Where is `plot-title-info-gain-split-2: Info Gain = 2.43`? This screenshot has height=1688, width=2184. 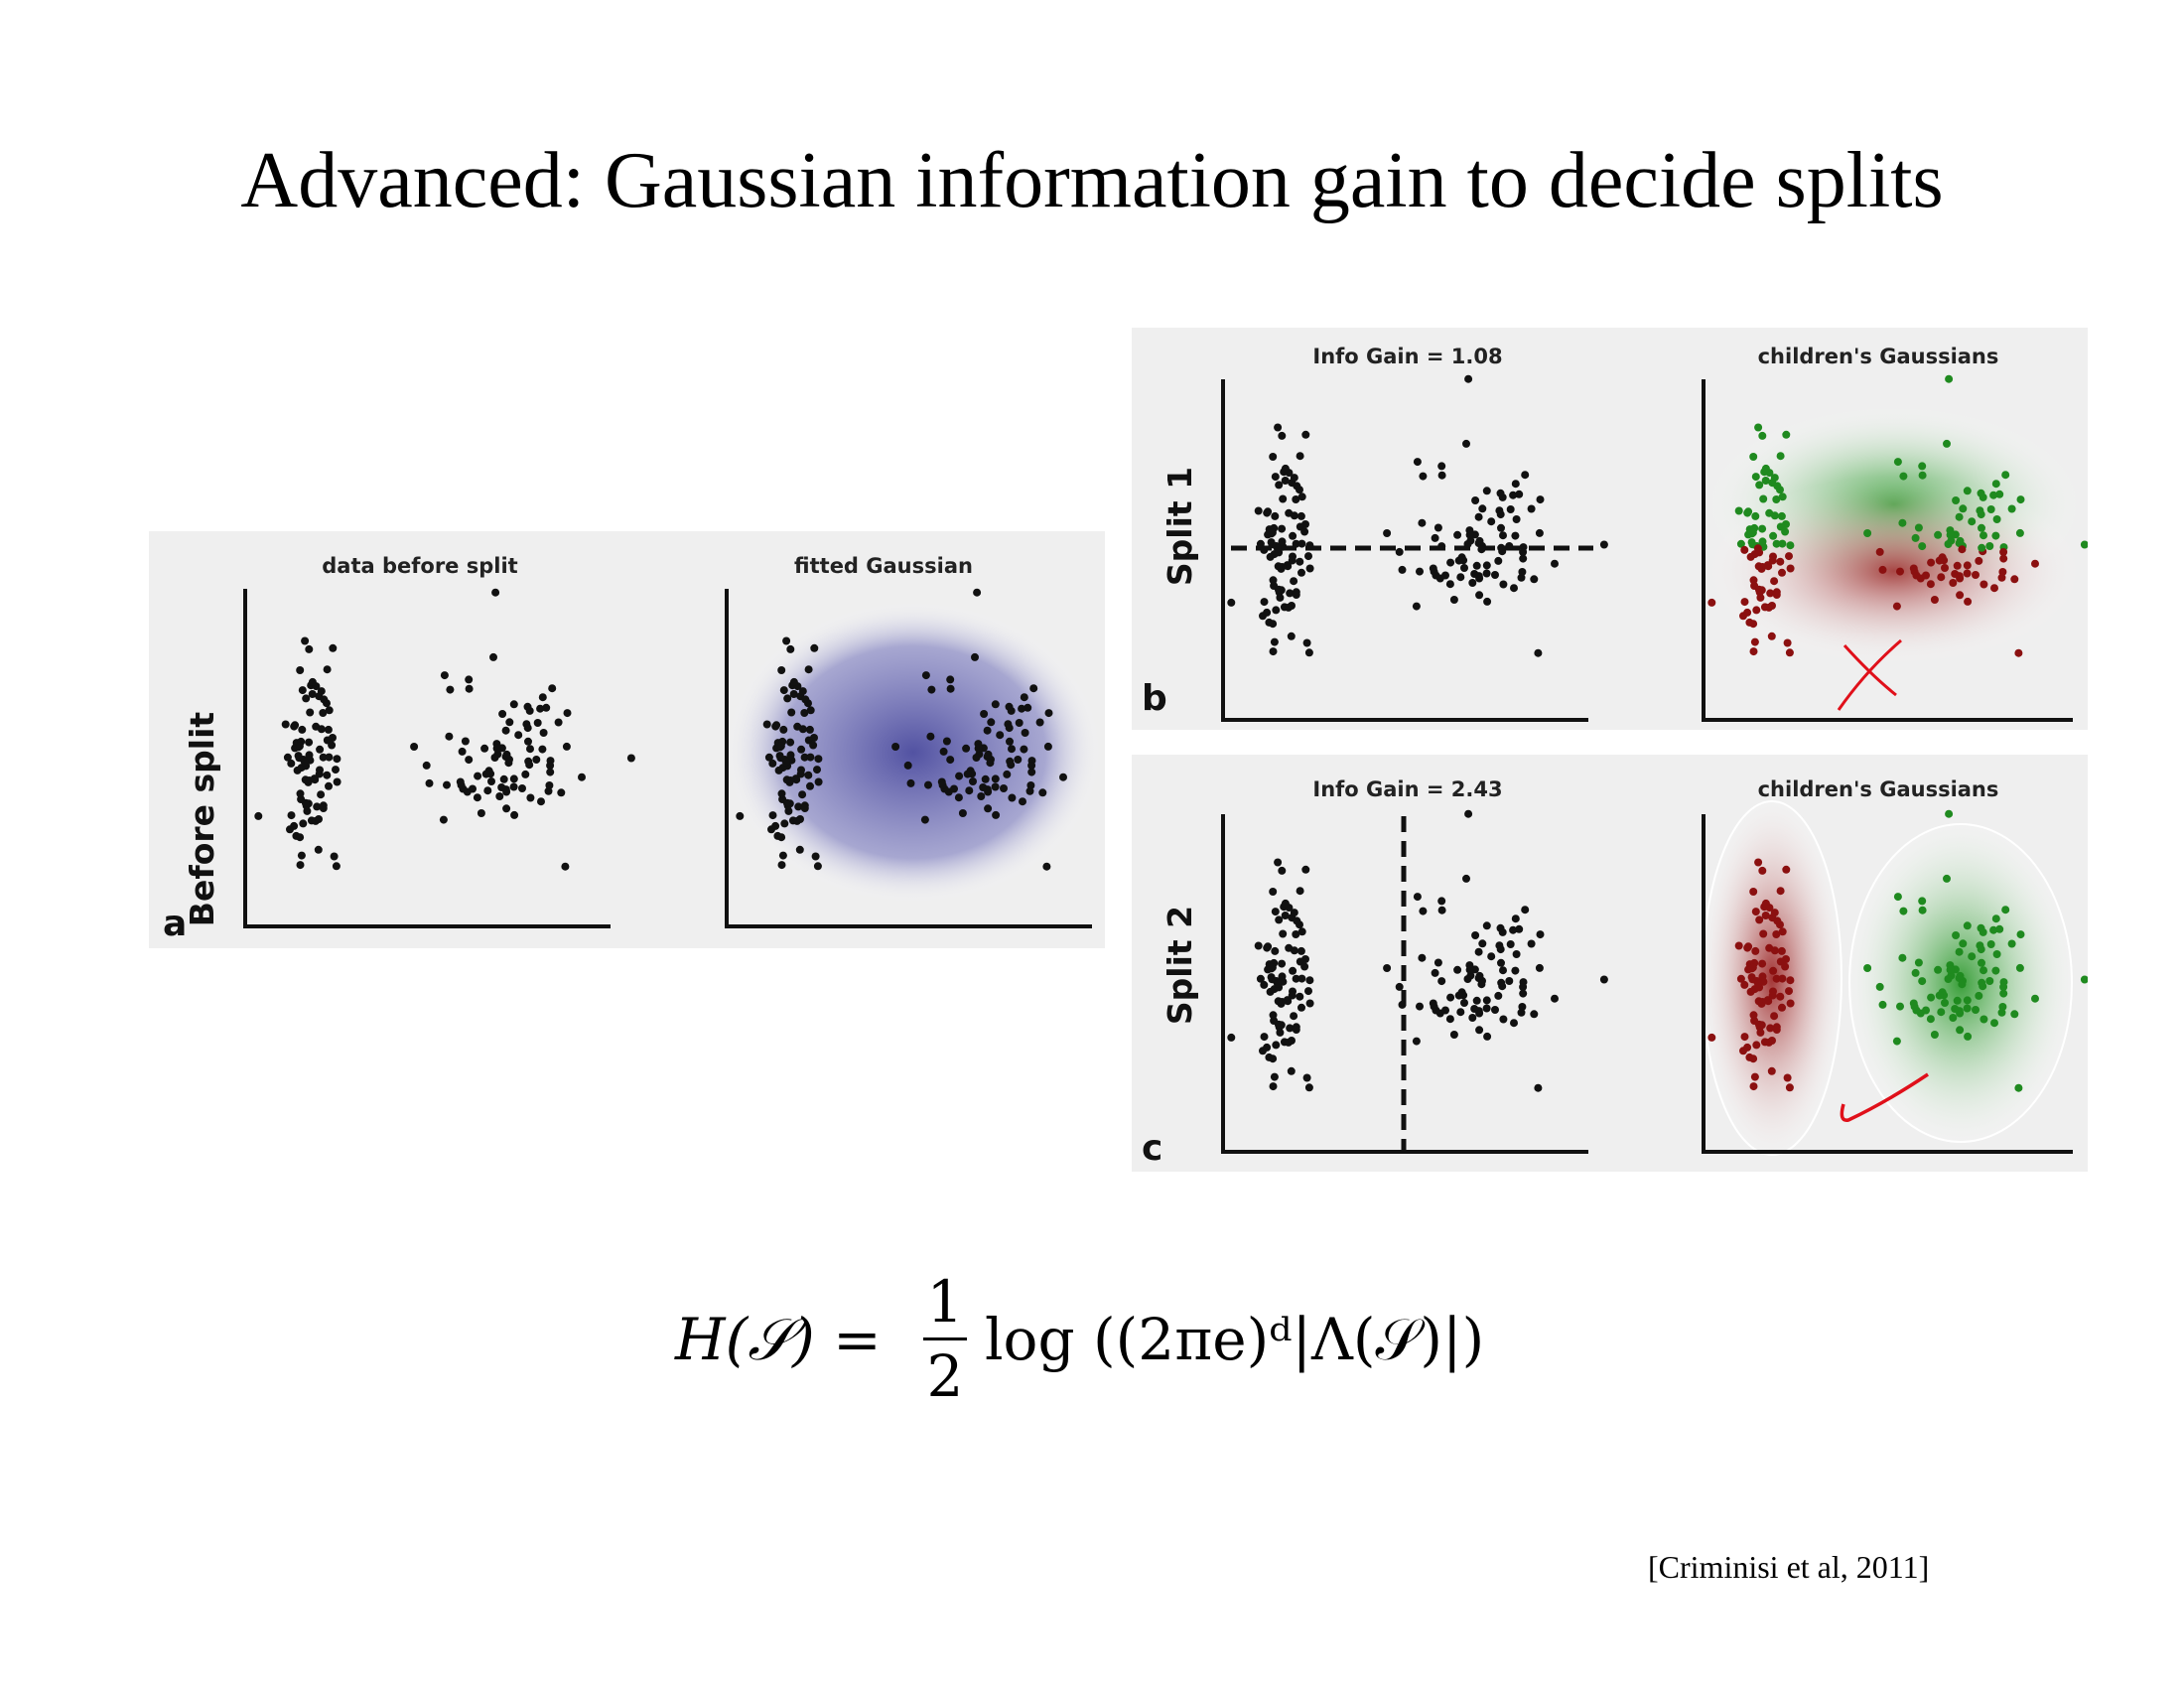
plot-title-info-gain-split-2: Info Gain = 2.43 is located at coordinates (1407, 789).